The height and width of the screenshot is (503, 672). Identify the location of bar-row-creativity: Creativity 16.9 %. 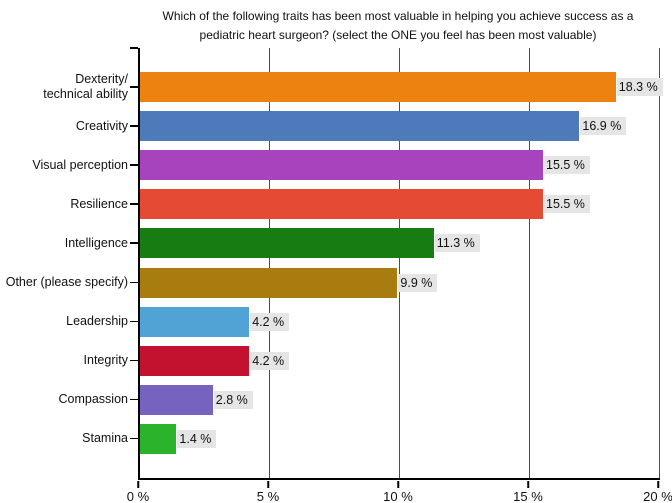
(368, 126).